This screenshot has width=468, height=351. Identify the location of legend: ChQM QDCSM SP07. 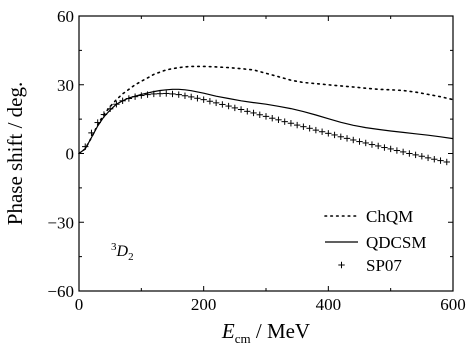
(375, 241).